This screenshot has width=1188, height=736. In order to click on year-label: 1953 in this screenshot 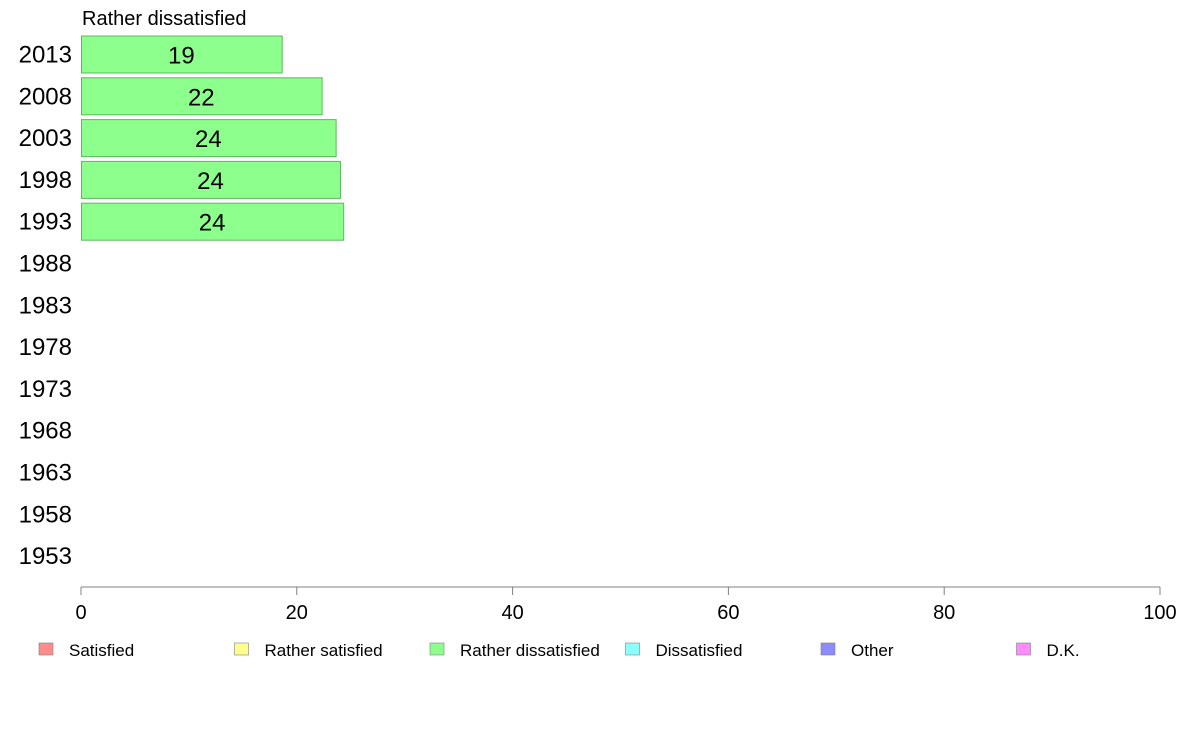, I will do `click(45, 556)`.